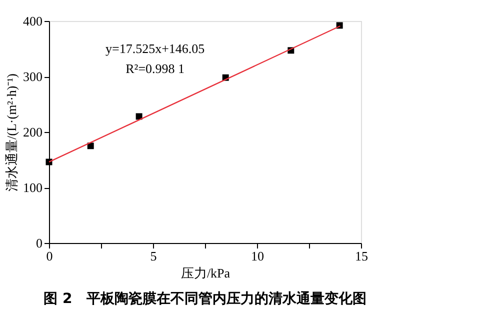  What do you see at coordinates (32, 76) in the screenshot?
I see `y-tick-label: 300` at bounding box center [32, 76].